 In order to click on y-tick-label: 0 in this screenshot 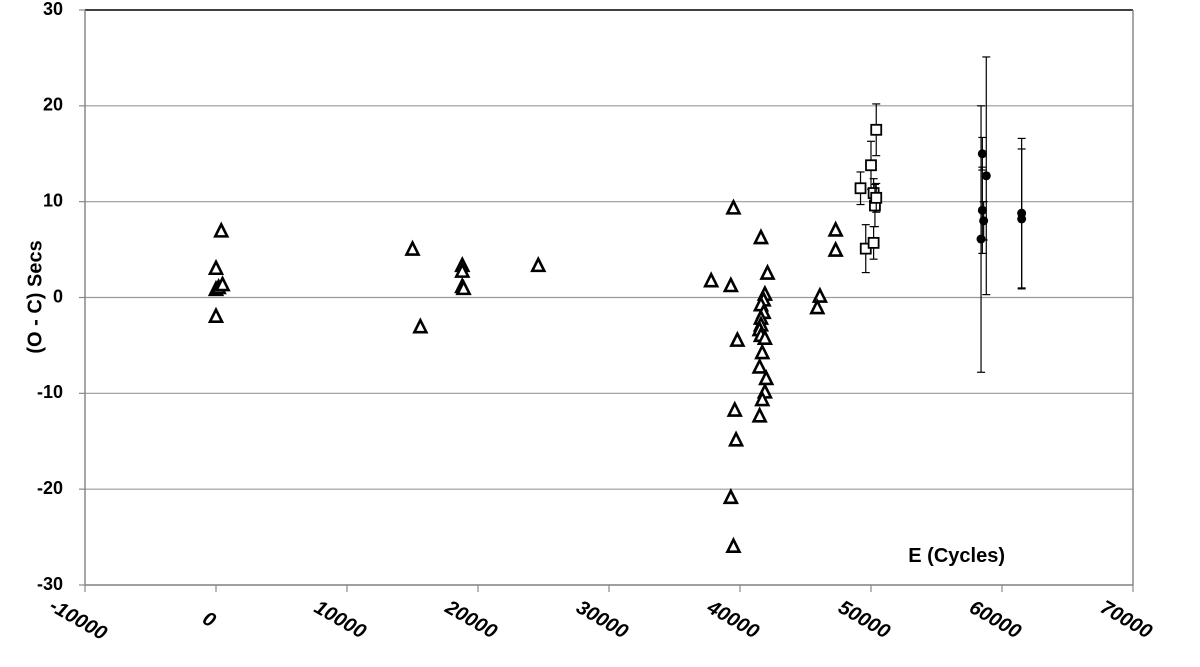, I will do `click(58, 296)`.